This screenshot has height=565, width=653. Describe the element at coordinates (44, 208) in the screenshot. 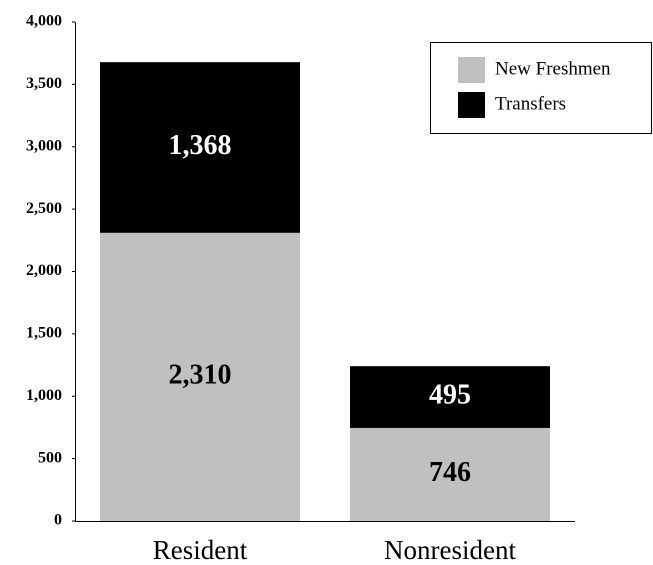

I see `y-tick-label: 2,500` at that location.